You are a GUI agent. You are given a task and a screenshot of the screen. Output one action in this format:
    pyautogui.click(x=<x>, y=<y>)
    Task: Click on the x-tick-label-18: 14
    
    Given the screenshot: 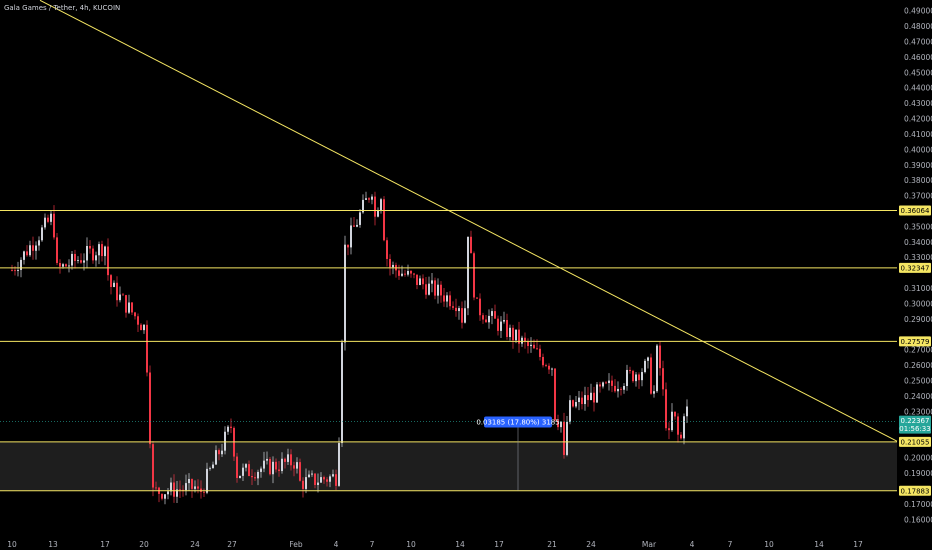 What is the action you would take?
    pyautogui.click(x=819, y=544)
    